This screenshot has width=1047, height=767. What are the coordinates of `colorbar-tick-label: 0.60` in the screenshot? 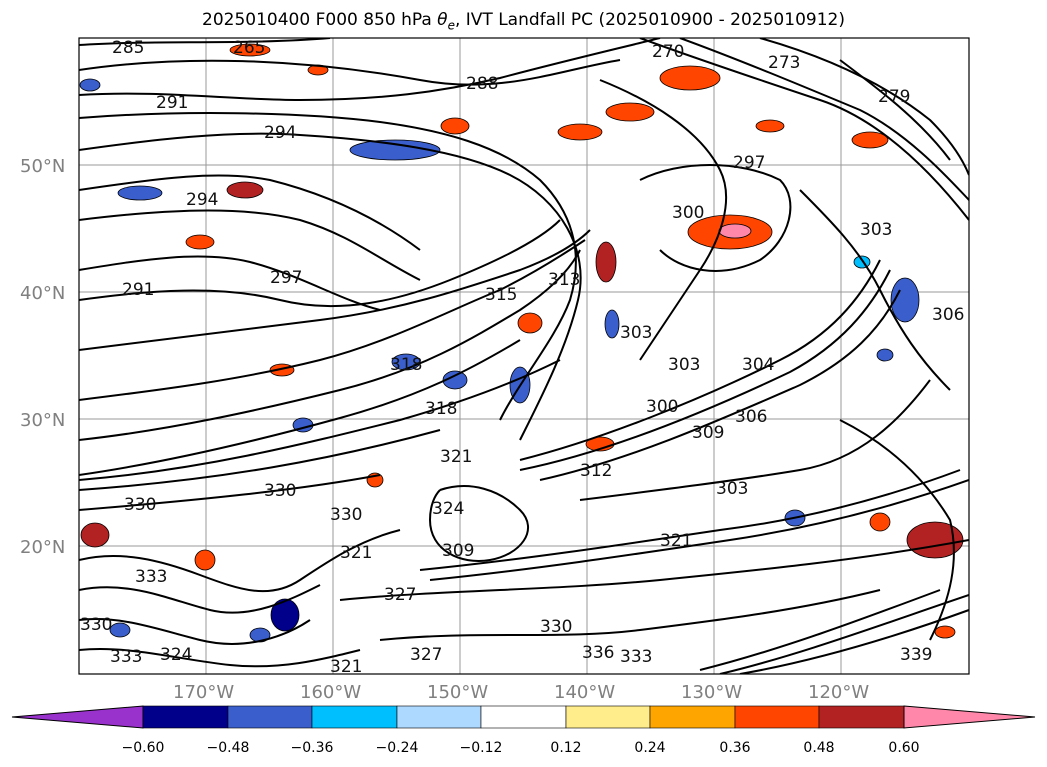 It's located at (903, 748).